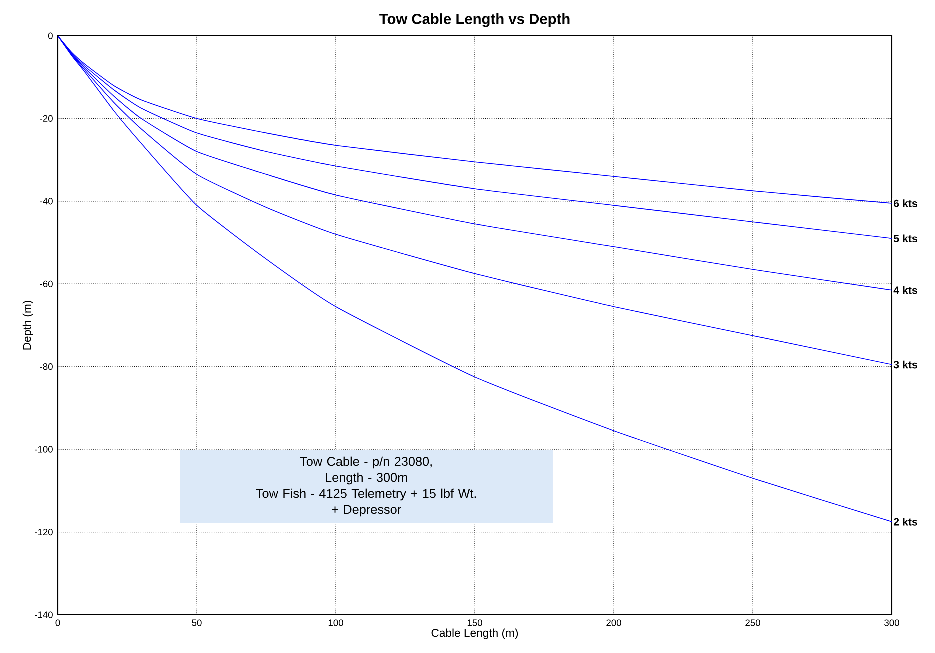  What do you see at coordinates (906, 238) in the screenshot?
I see `series-label: 5 kts` at bounding box center [906, 238].